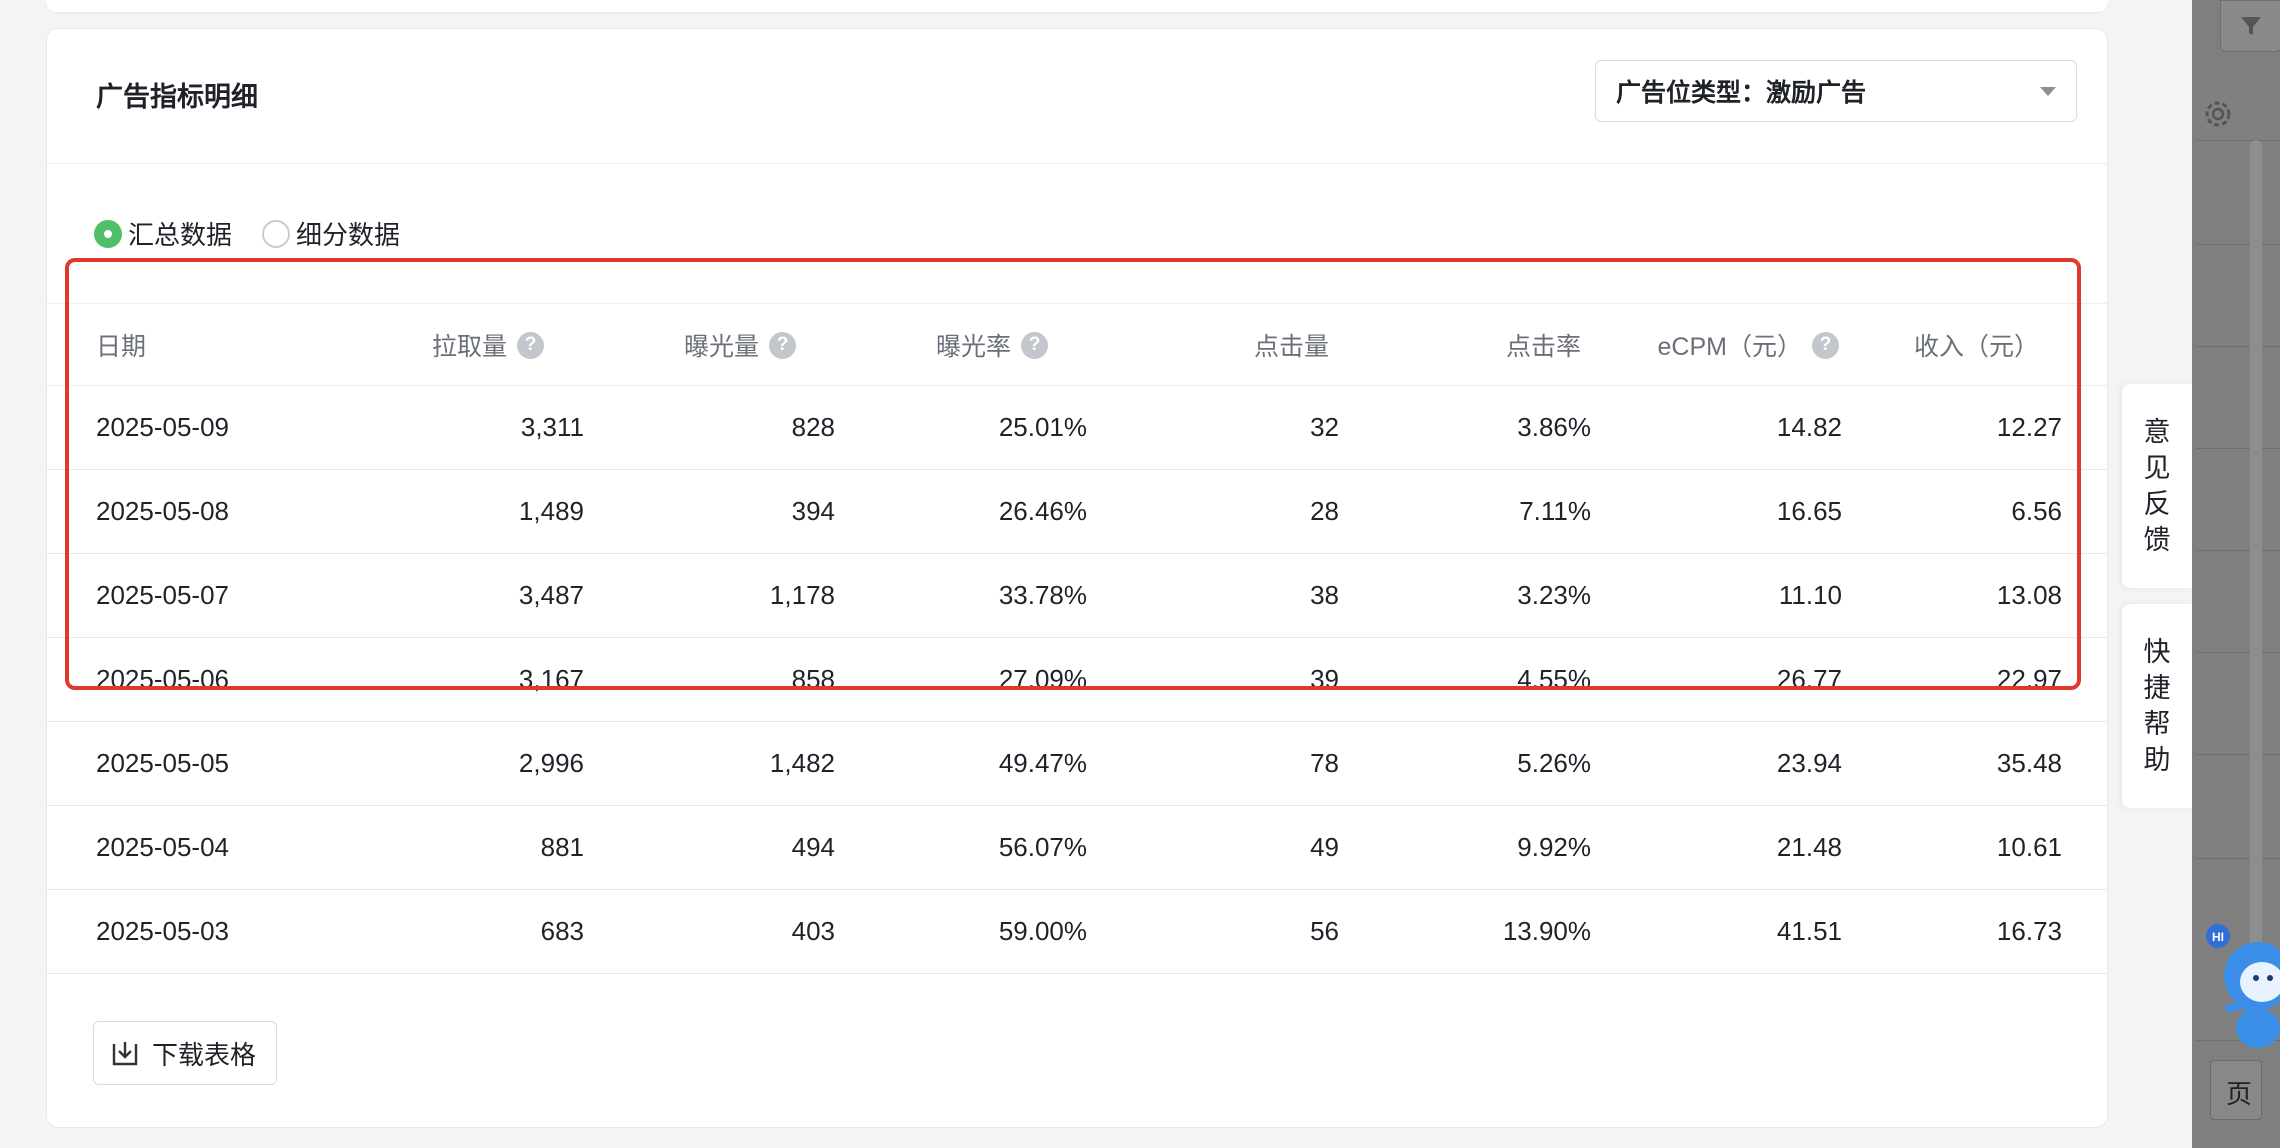 The image size is (2280, 1148). Describe the element at coordinates (1324, 427) in the screenshot. I see `cell-clicks: 32` at that location.